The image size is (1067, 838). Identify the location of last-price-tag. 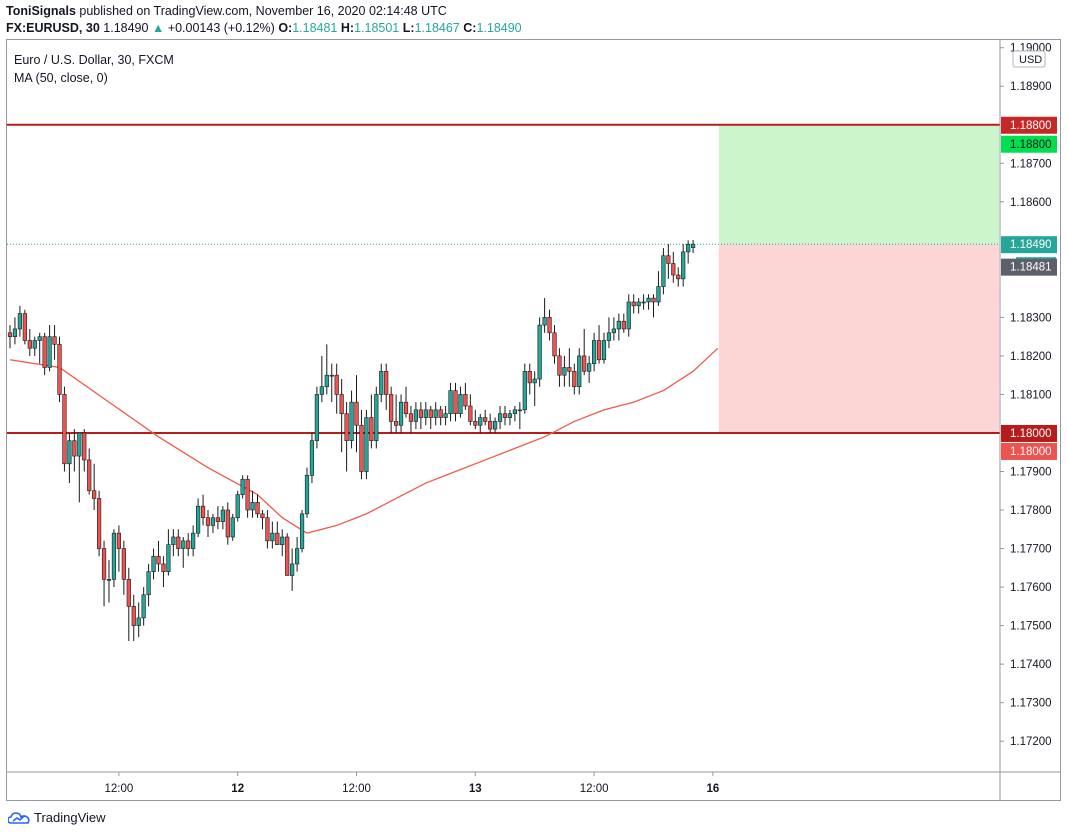
(1029, 245).